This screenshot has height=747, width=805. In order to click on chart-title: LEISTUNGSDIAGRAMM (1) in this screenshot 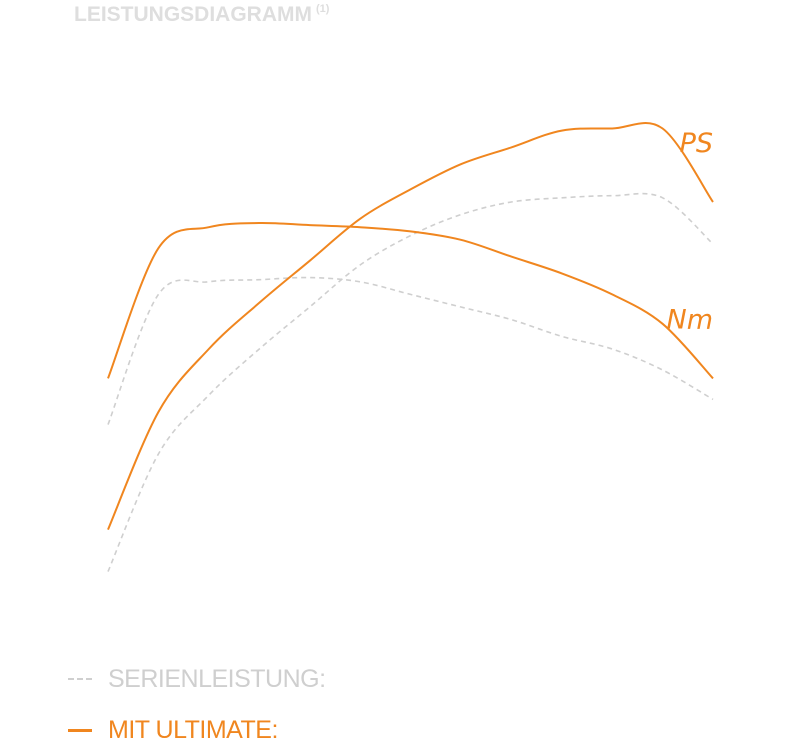, I will do `click(202, 14)`.